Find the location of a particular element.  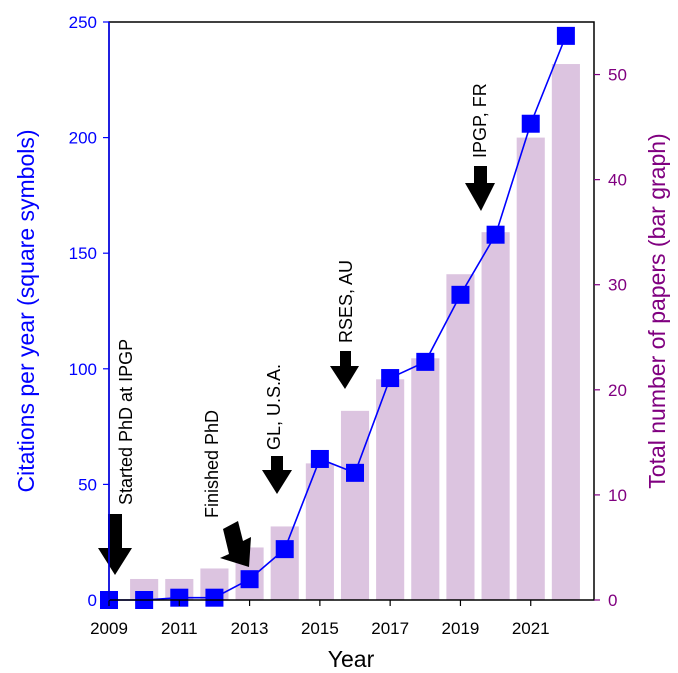

y-right-tick-label-20: 20 is located at coordinates (617, 390).